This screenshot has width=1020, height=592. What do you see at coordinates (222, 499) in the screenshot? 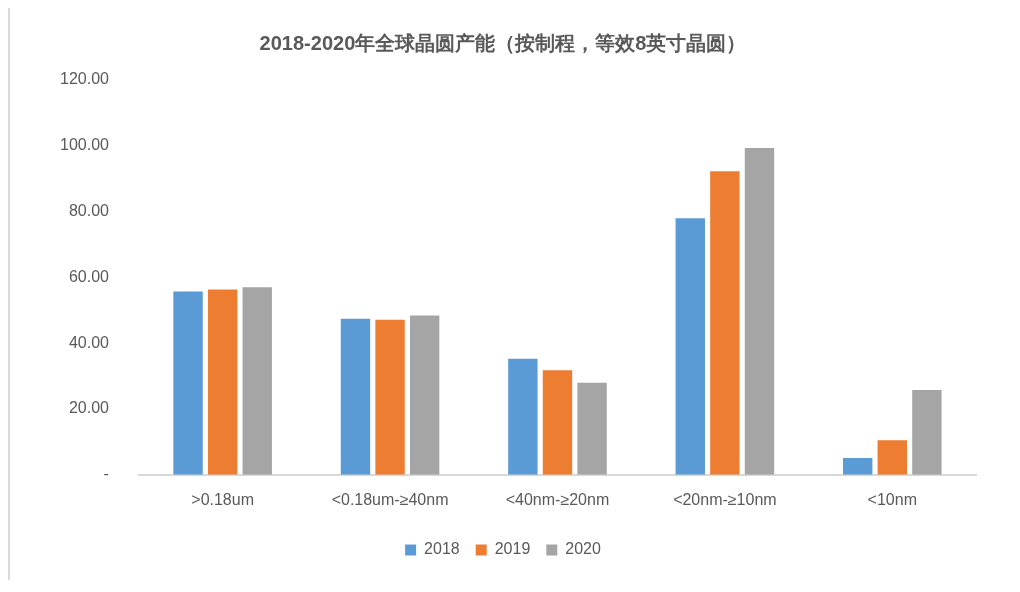
I see `x-tick-label: >0.18um` at bounding box center [222, 499].